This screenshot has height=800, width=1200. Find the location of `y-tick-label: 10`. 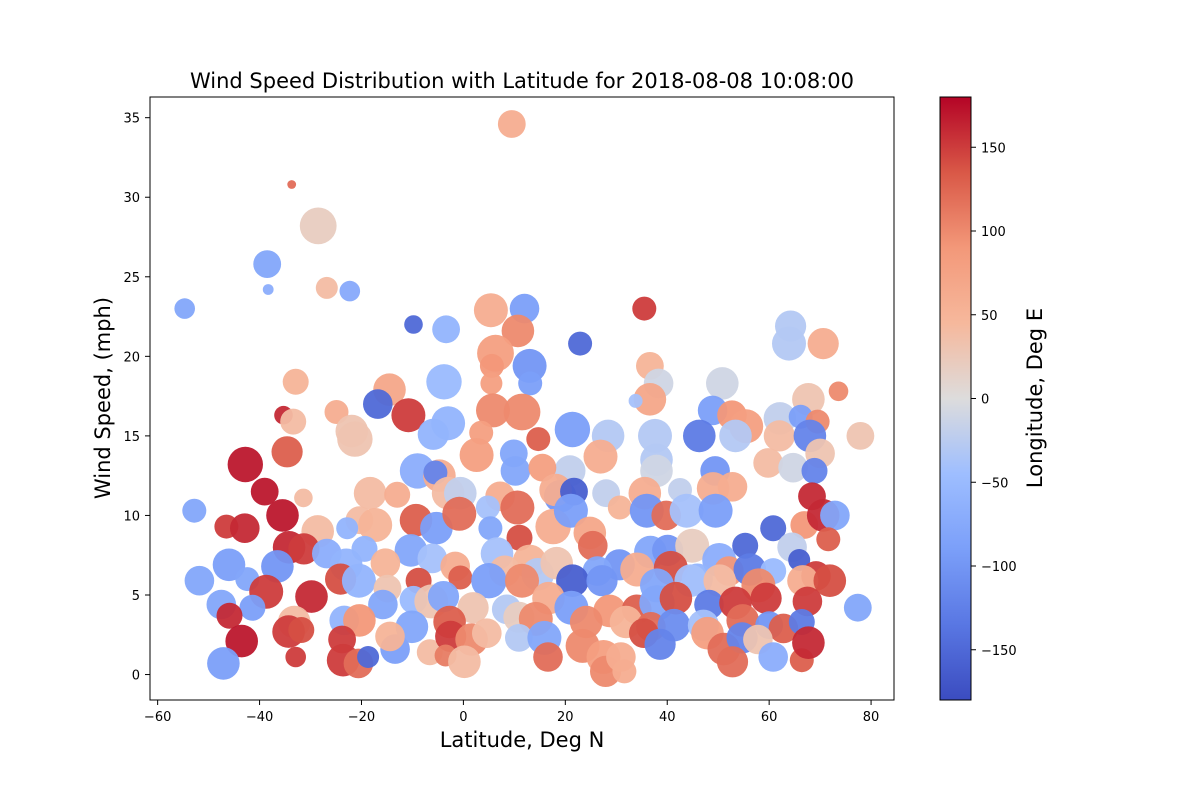

y-tick-label: 10 is located at coordinates (131, 516).